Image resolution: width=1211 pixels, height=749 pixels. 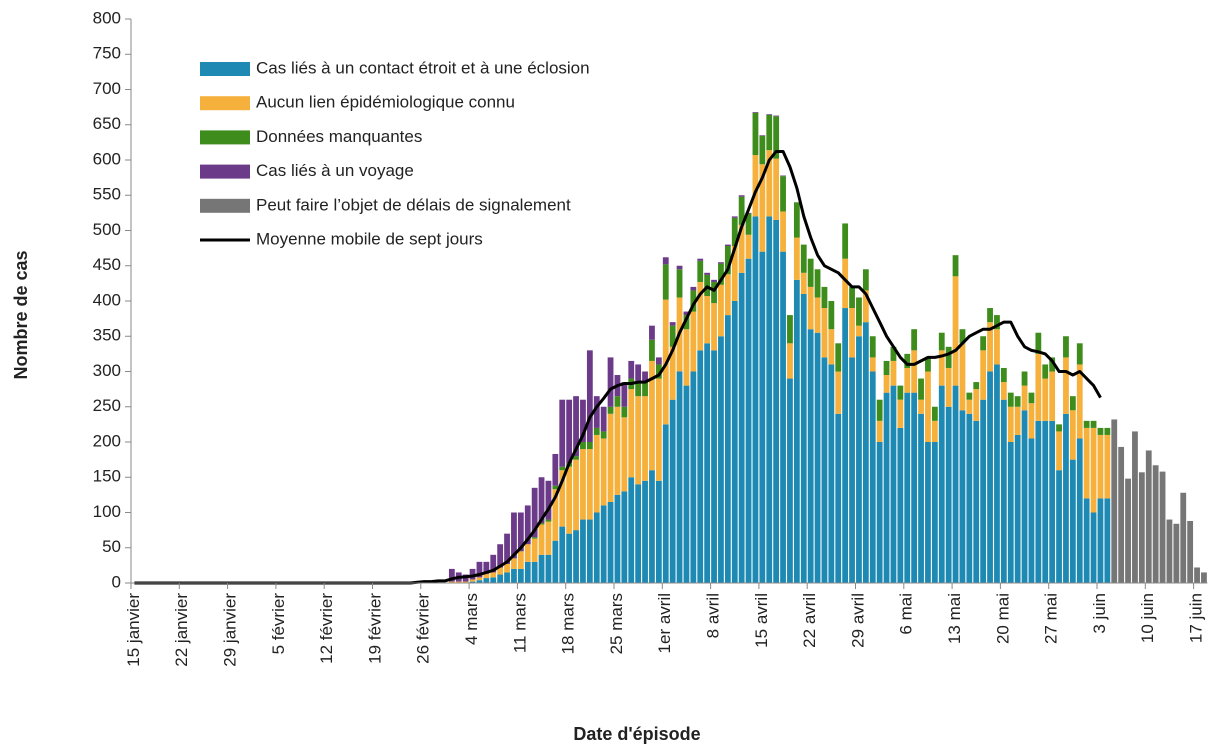 I want to click on legend-label: Moyenne mobile de sept jours, so click(x=369, y=238).